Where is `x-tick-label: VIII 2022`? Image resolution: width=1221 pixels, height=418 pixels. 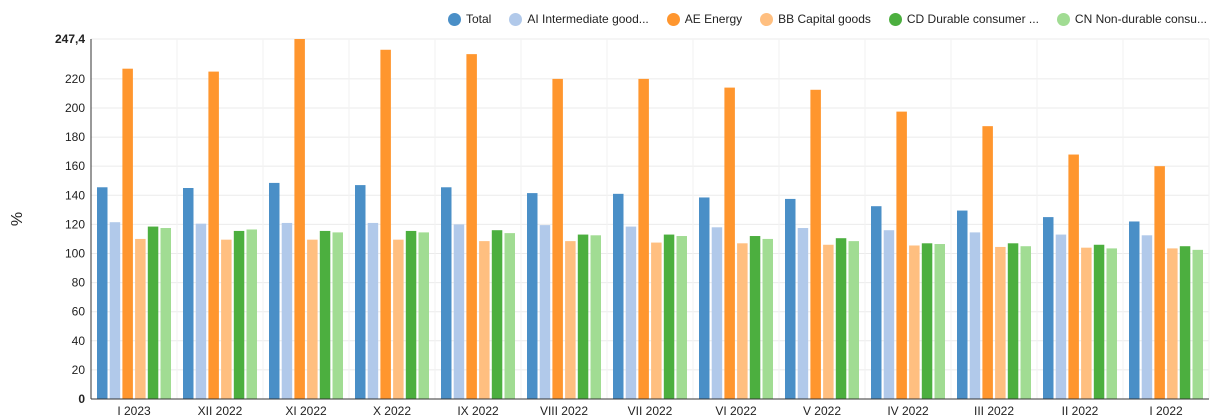 x-tick-label: VIII 2022 is located at coordinates (564, 411).